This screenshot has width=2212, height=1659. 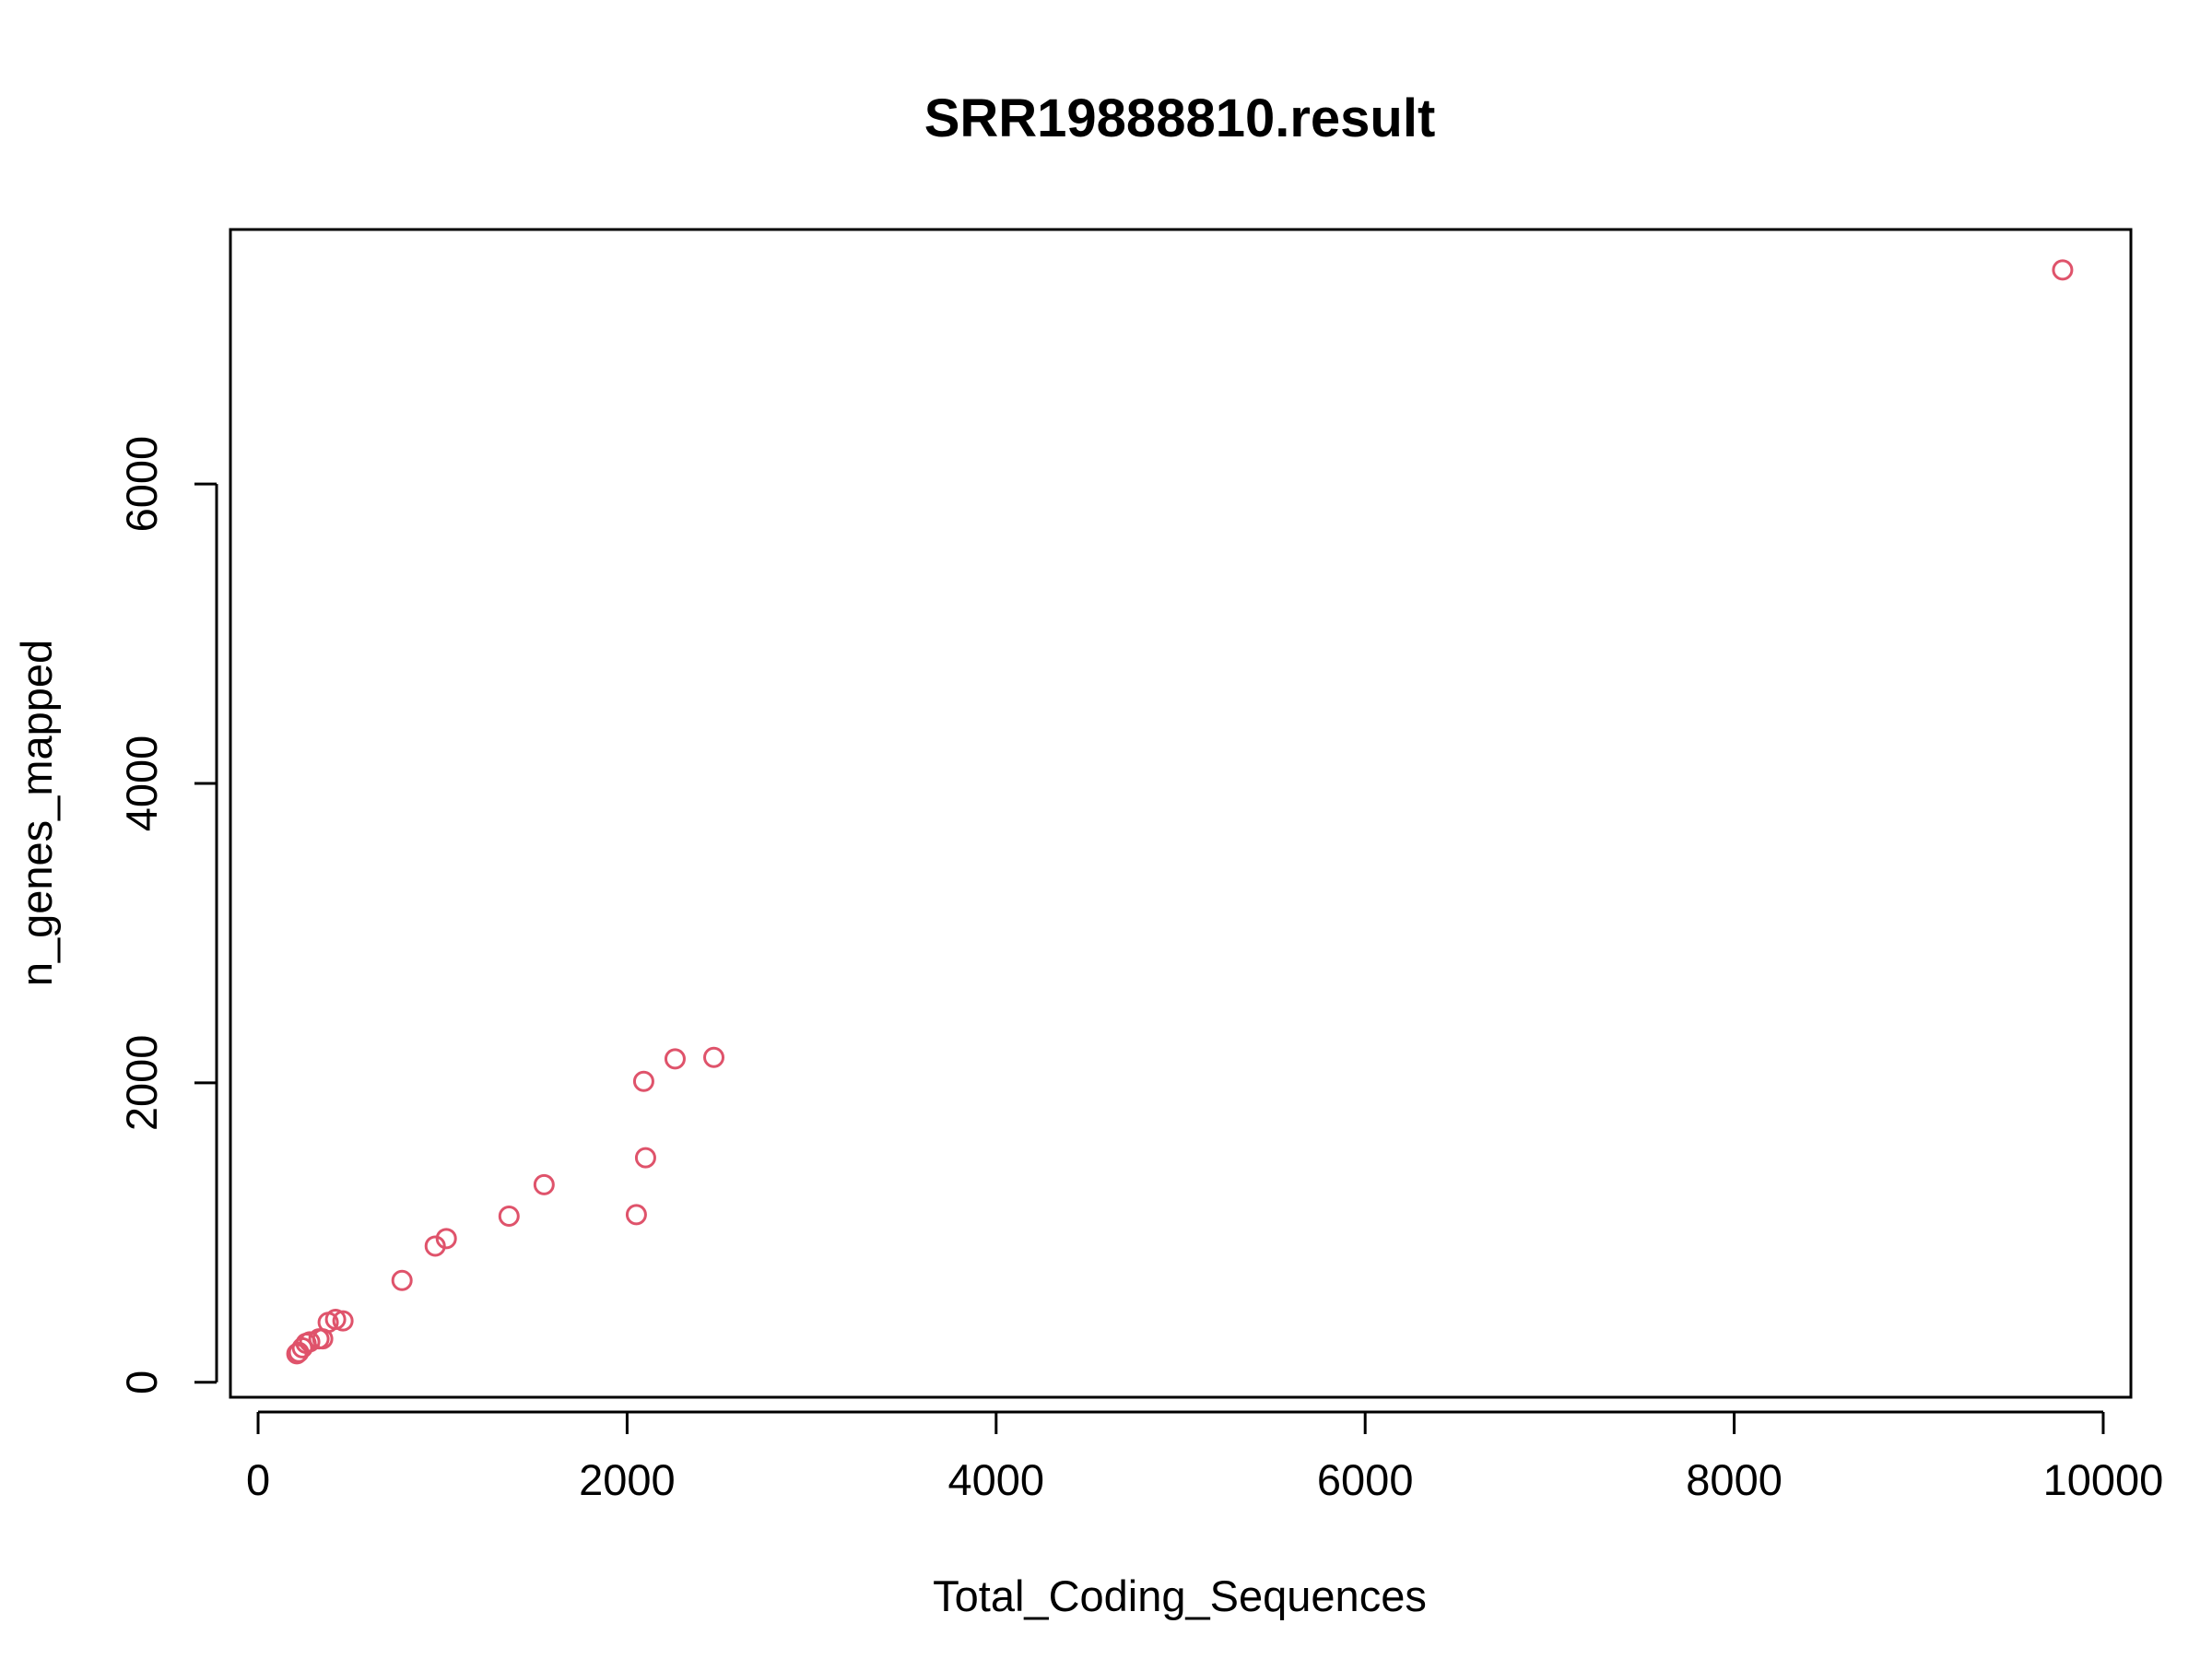 I want to click on y-tick-label: 6000, so click(x=141, y=484).